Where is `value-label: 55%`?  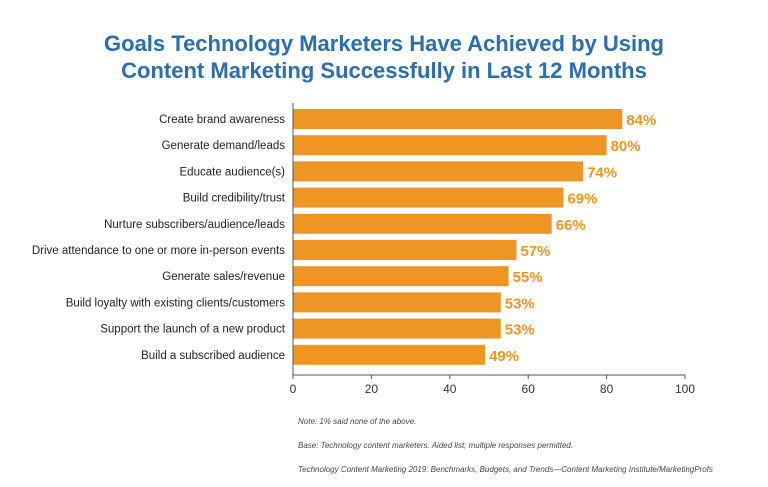 value-label: 55% is located at coordinates (528, 277).